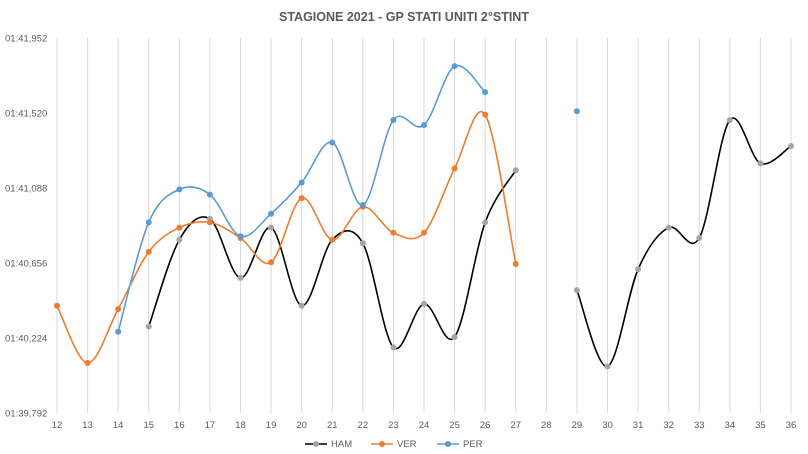  Describe the element at coordinates (57, 425) in the screenshot. I see `x-tick-label: 12` at that location.